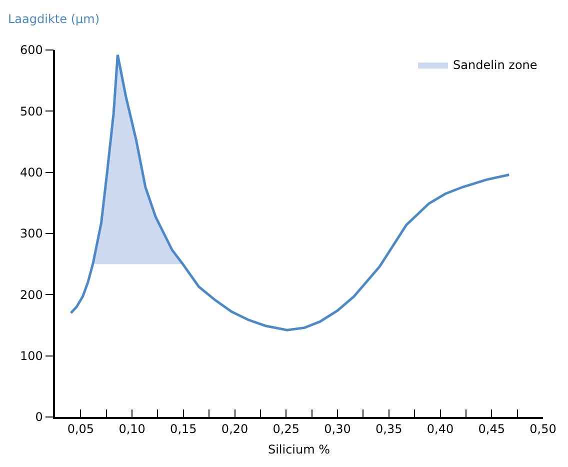 The width and height of the screenshot is (568, 467). Describe the element at coordinates (389, 429) in the screenshot. I see `x-tick-label: 0,35` at that location.